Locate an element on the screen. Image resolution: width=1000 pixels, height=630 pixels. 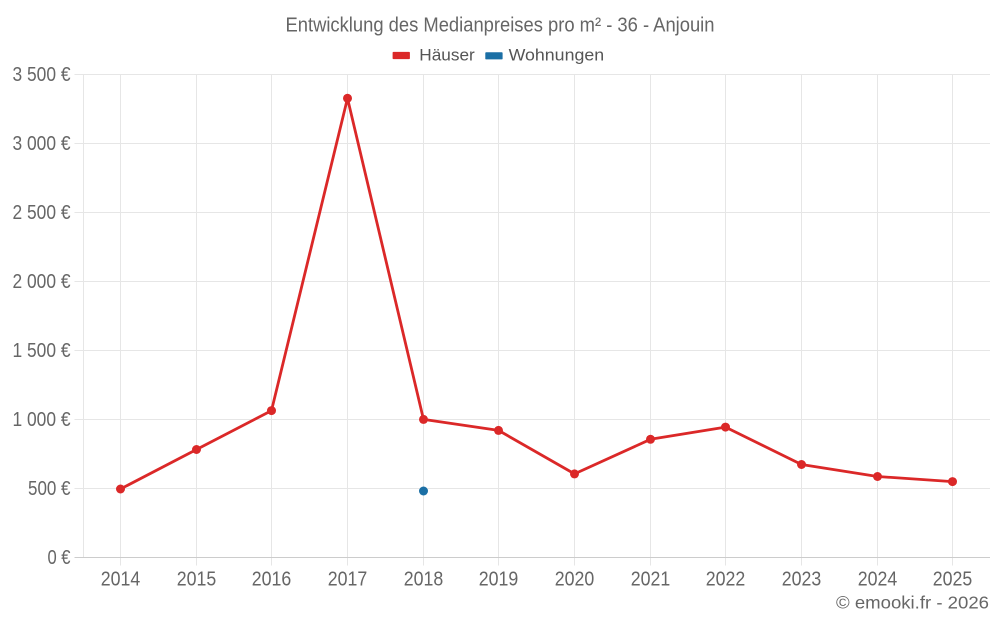
svg-text: 0 € is located at coordinates (59, 558).